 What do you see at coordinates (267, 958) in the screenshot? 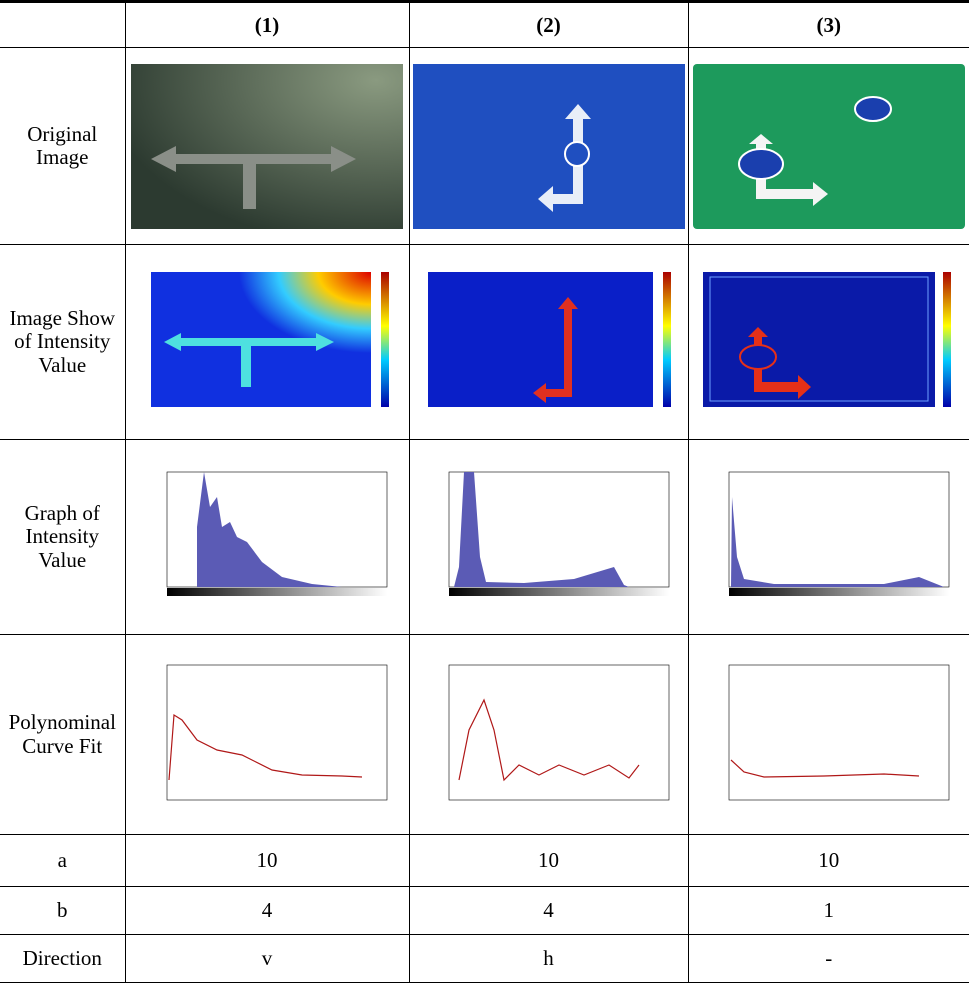
I see `value-cell: v` at bounding box center [267, 958].